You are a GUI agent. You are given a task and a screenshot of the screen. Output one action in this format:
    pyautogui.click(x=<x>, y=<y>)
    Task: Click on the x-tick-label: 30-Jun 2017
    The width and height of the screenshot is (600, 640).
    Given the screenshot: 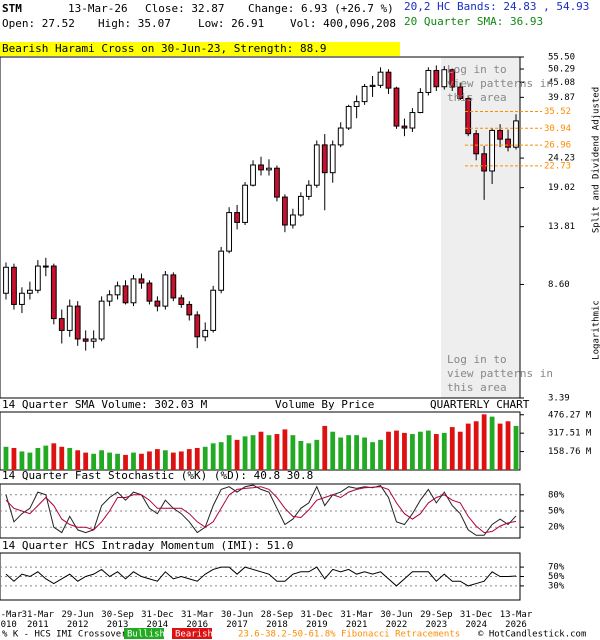 What is the action you would take?
    pyautogui.click(x=237, y=620)
    